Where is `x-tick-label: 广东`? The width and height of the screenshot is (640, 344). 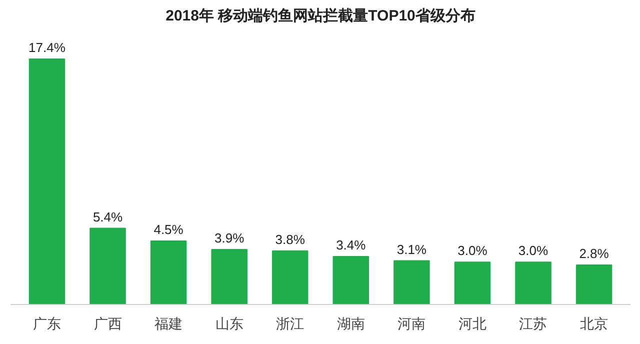
x-tick-label: 广东 is located at coordinates (46, 324).